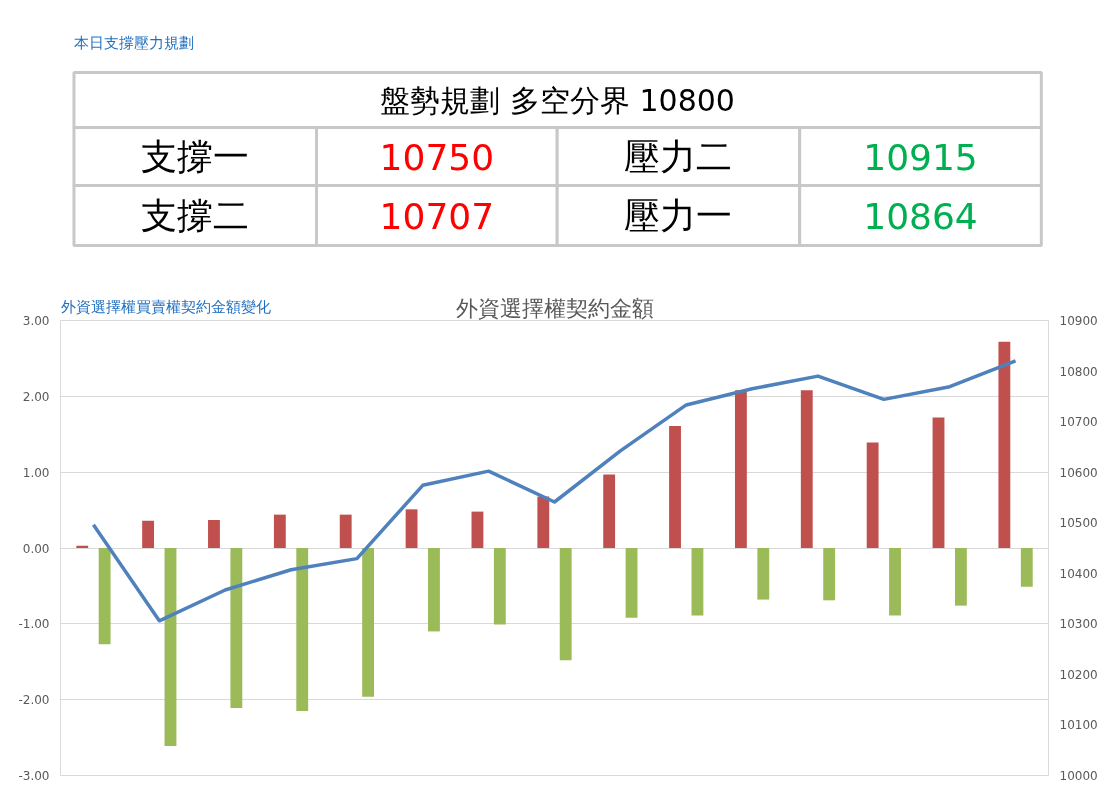 The image size is (1104, 804). Describe the element at coordinates (195, 156) in the screenshot. I see `text: 支撐一` at that location.